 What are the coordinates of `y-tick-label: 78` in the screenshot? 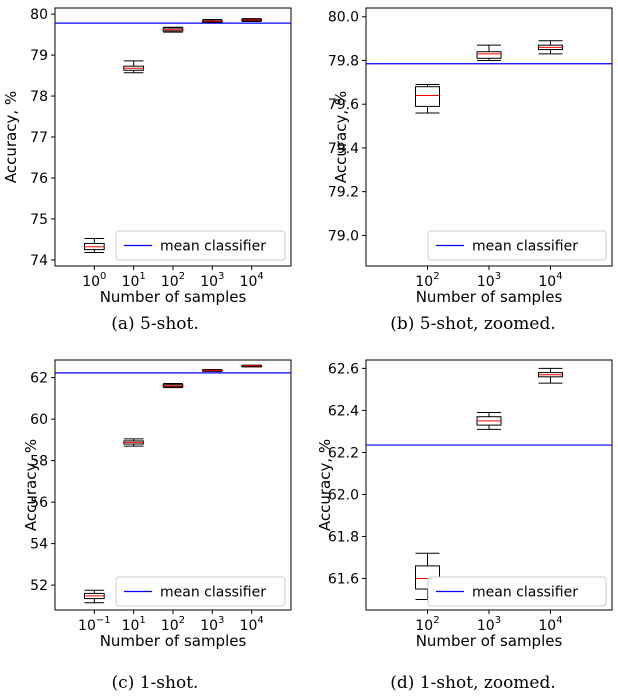 It's located at (39, 97).